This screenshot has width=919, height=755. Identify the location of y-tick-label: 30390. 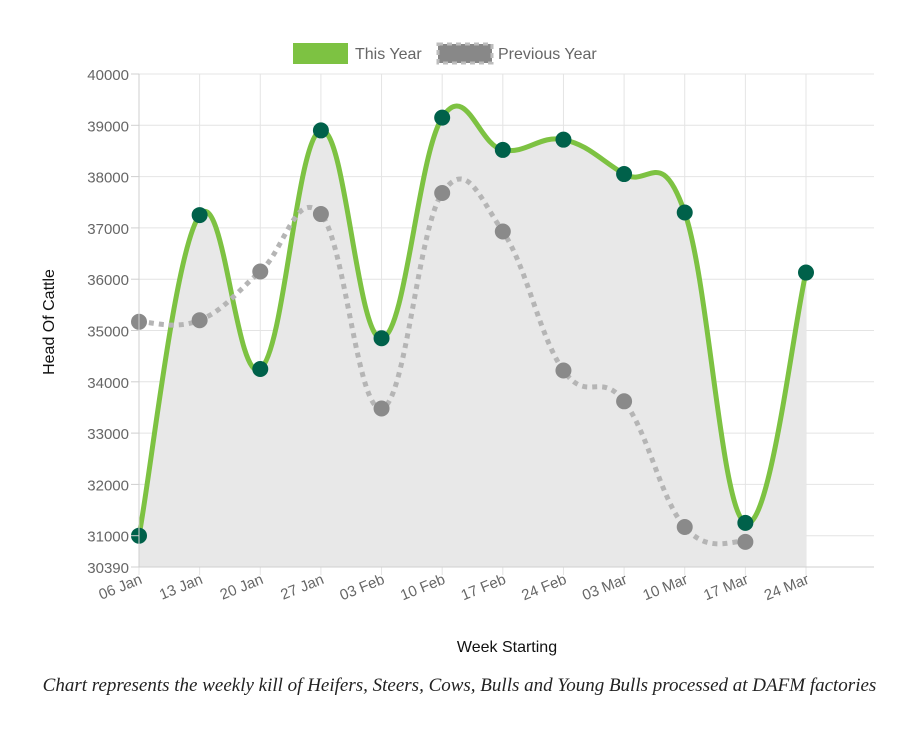
(108, 568).